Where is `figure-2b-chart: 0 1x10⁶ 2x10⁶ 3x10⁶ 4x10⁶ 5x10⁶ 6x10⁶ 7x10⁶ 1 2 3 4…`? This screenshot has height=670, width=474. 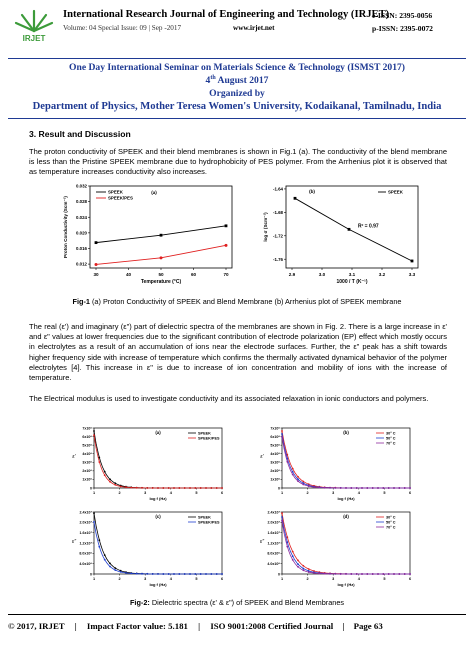
figure-2b-chart: 0 1x10⁶ 2x10⁶ 3x10⁶ 4x10⁶ 5x10⁶ 6x10⁶ 7x10⁶ 1 2 3 4… is located at coordinates (335, 463).